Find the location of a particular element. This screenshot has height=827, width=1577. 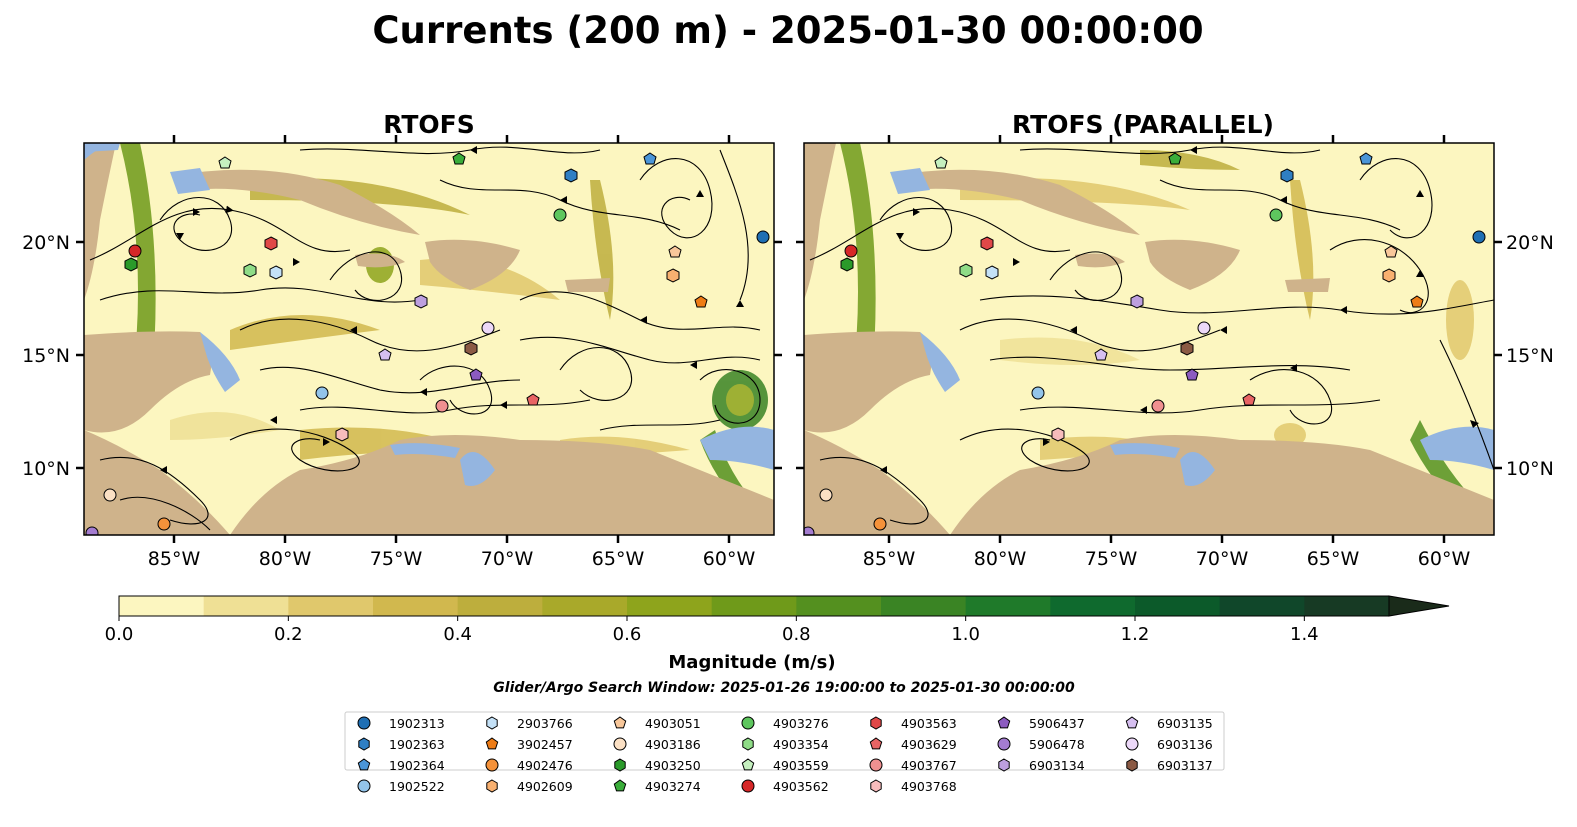

legend-label: 4903629 is located at coordinates (929, 744).